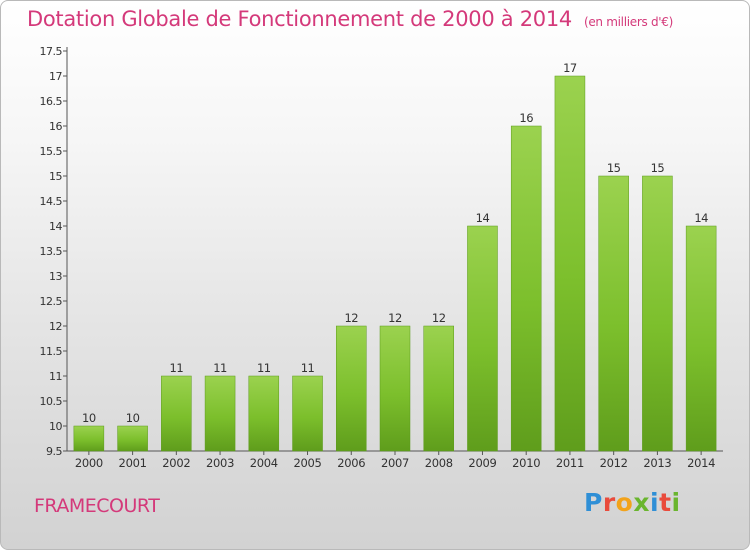  I want to click on logo-letter: t, so click(665, 502).